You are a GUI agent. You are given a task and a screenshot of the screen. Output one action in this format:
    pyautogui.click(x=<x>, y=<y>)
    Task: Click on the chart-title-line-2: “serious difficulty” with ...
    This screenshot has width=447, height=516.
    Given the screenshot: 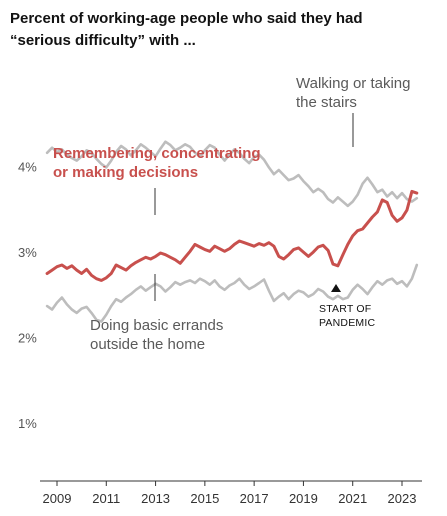 What is the action you would take?
    pyautogui.click(x=103, y=40)
    